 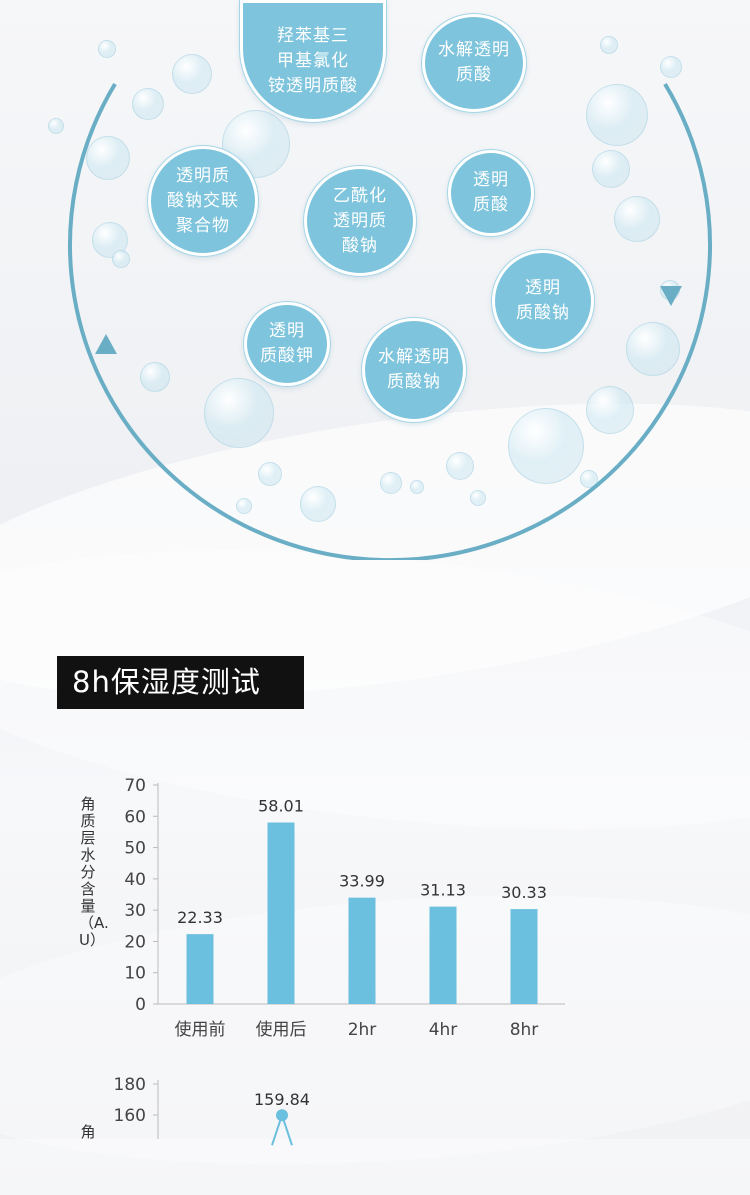 What do you see at coordinates (524, 1030) in the screenshot?
I see `x-tick-label: 8hr` at bounding box center [524, 1030].